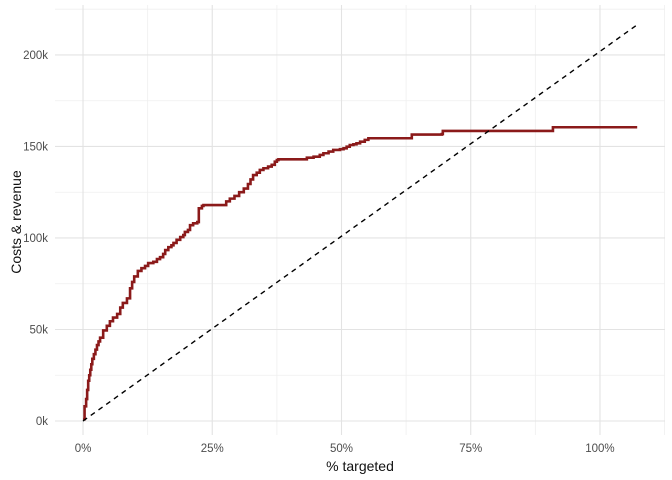  I want to click on x-tick-label: 25%, so click(212, 449).